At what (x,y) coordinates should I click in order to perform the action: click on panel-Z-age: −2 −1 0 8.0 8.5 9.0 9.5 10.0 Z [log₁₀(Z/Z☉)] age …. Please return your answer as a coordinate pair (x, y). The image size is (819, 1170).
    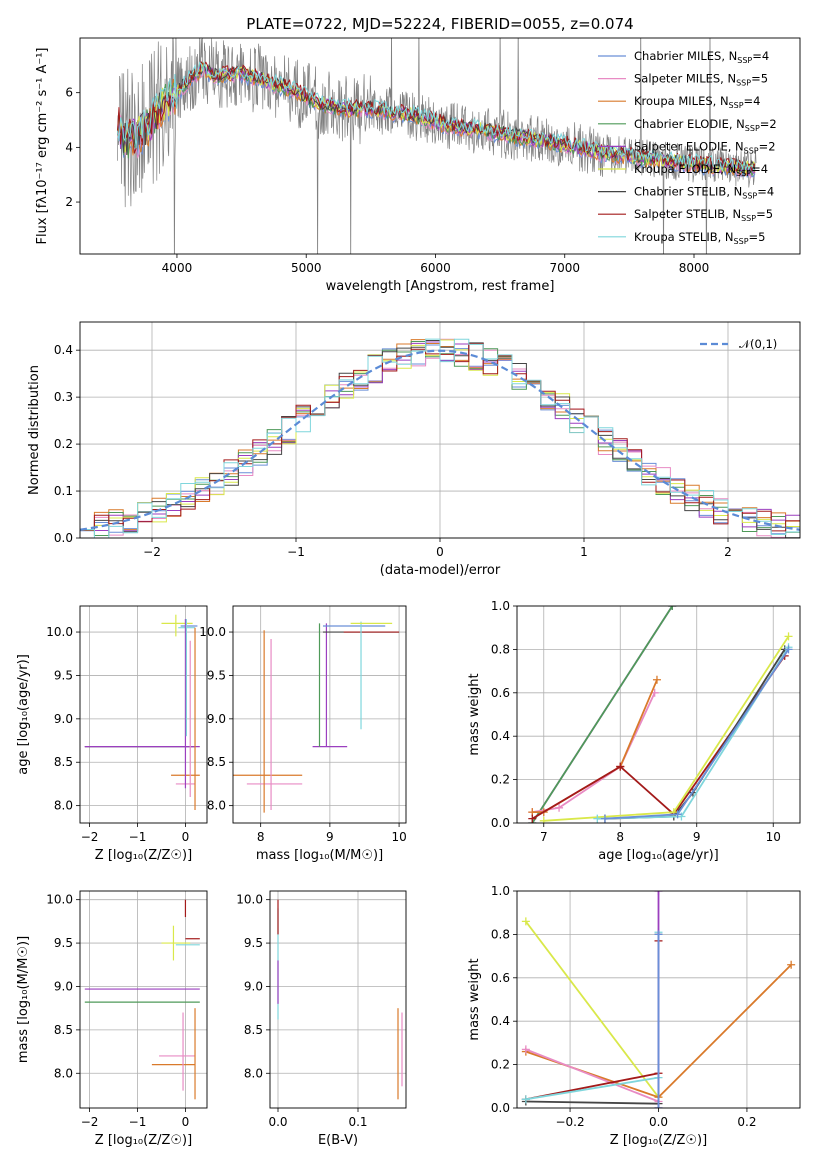
    Looking at the image, I should click on (112, 734).